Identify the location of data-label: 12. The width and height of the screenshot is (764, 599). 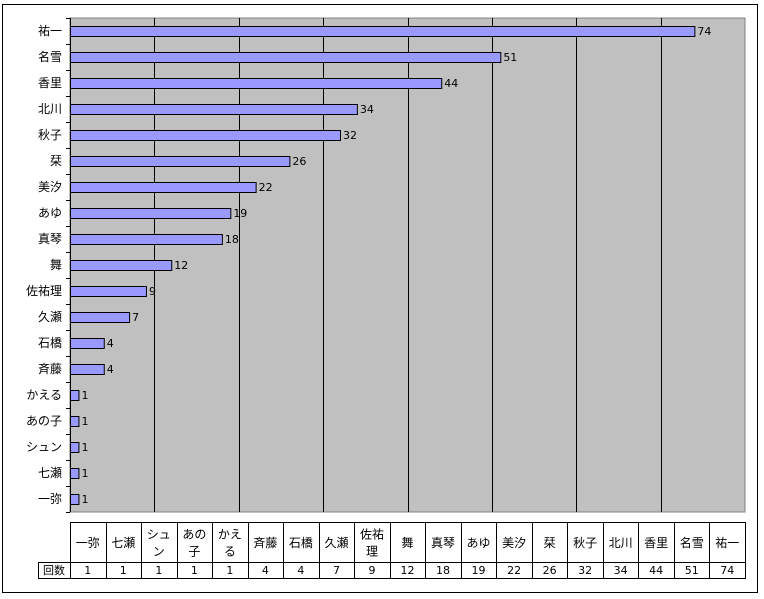
(181, 265).